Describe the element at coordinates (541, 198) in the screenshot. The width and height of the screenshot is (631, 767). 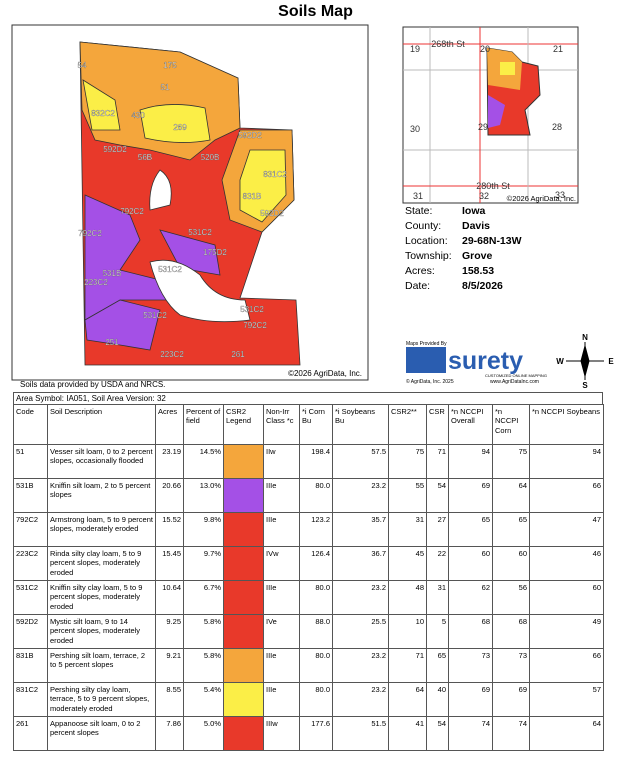
I see `locator-copyright: ©2026 AgriData, Inc.` at that location.